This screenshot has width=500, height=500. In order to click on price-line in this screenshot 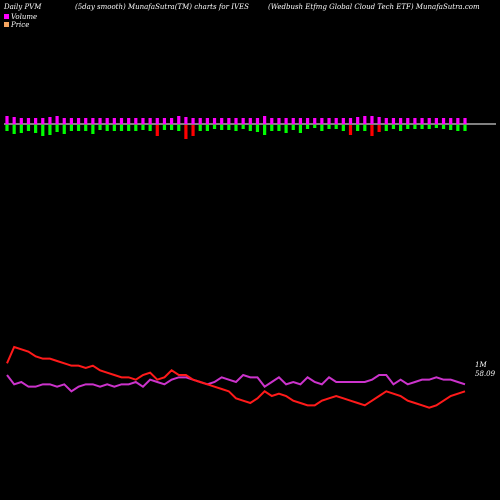, I will do `click(236, 377)`.